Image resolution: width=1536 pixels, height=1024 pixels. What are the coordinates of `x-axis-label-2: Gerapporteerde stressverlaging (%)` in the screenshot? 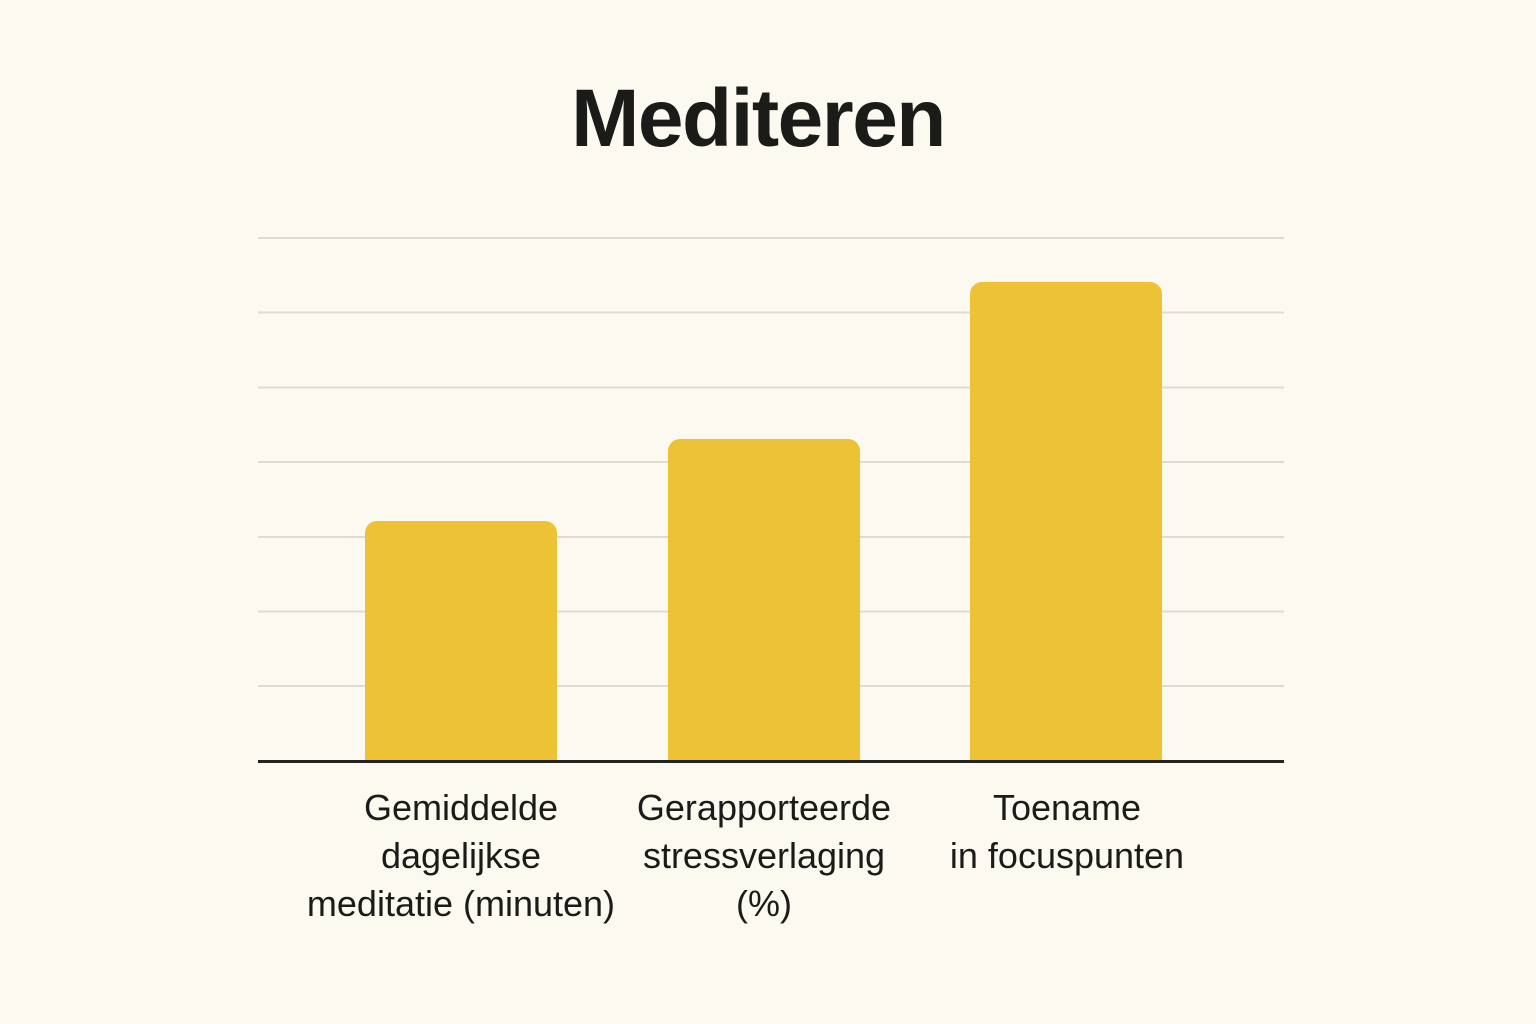 It's located at (764, 856).